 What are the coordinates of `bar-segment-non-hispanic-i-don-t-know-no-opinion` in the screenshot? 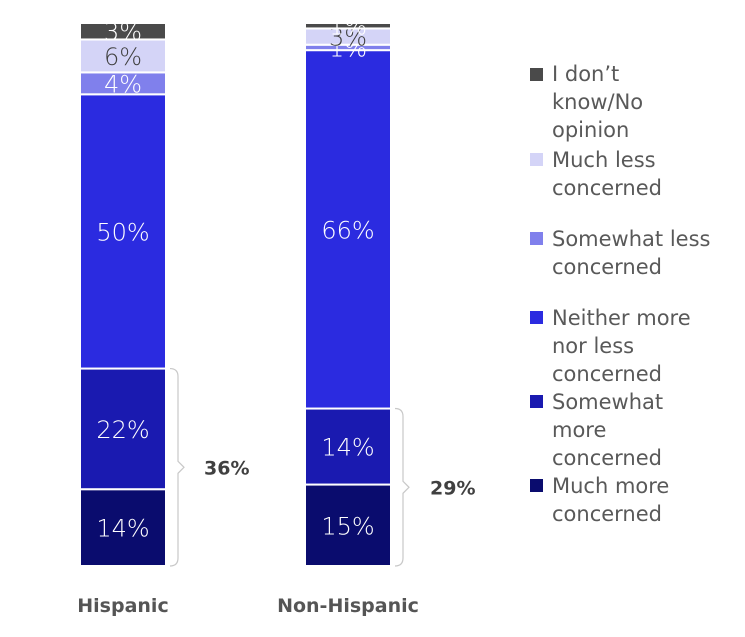 It's located at (348, 26).